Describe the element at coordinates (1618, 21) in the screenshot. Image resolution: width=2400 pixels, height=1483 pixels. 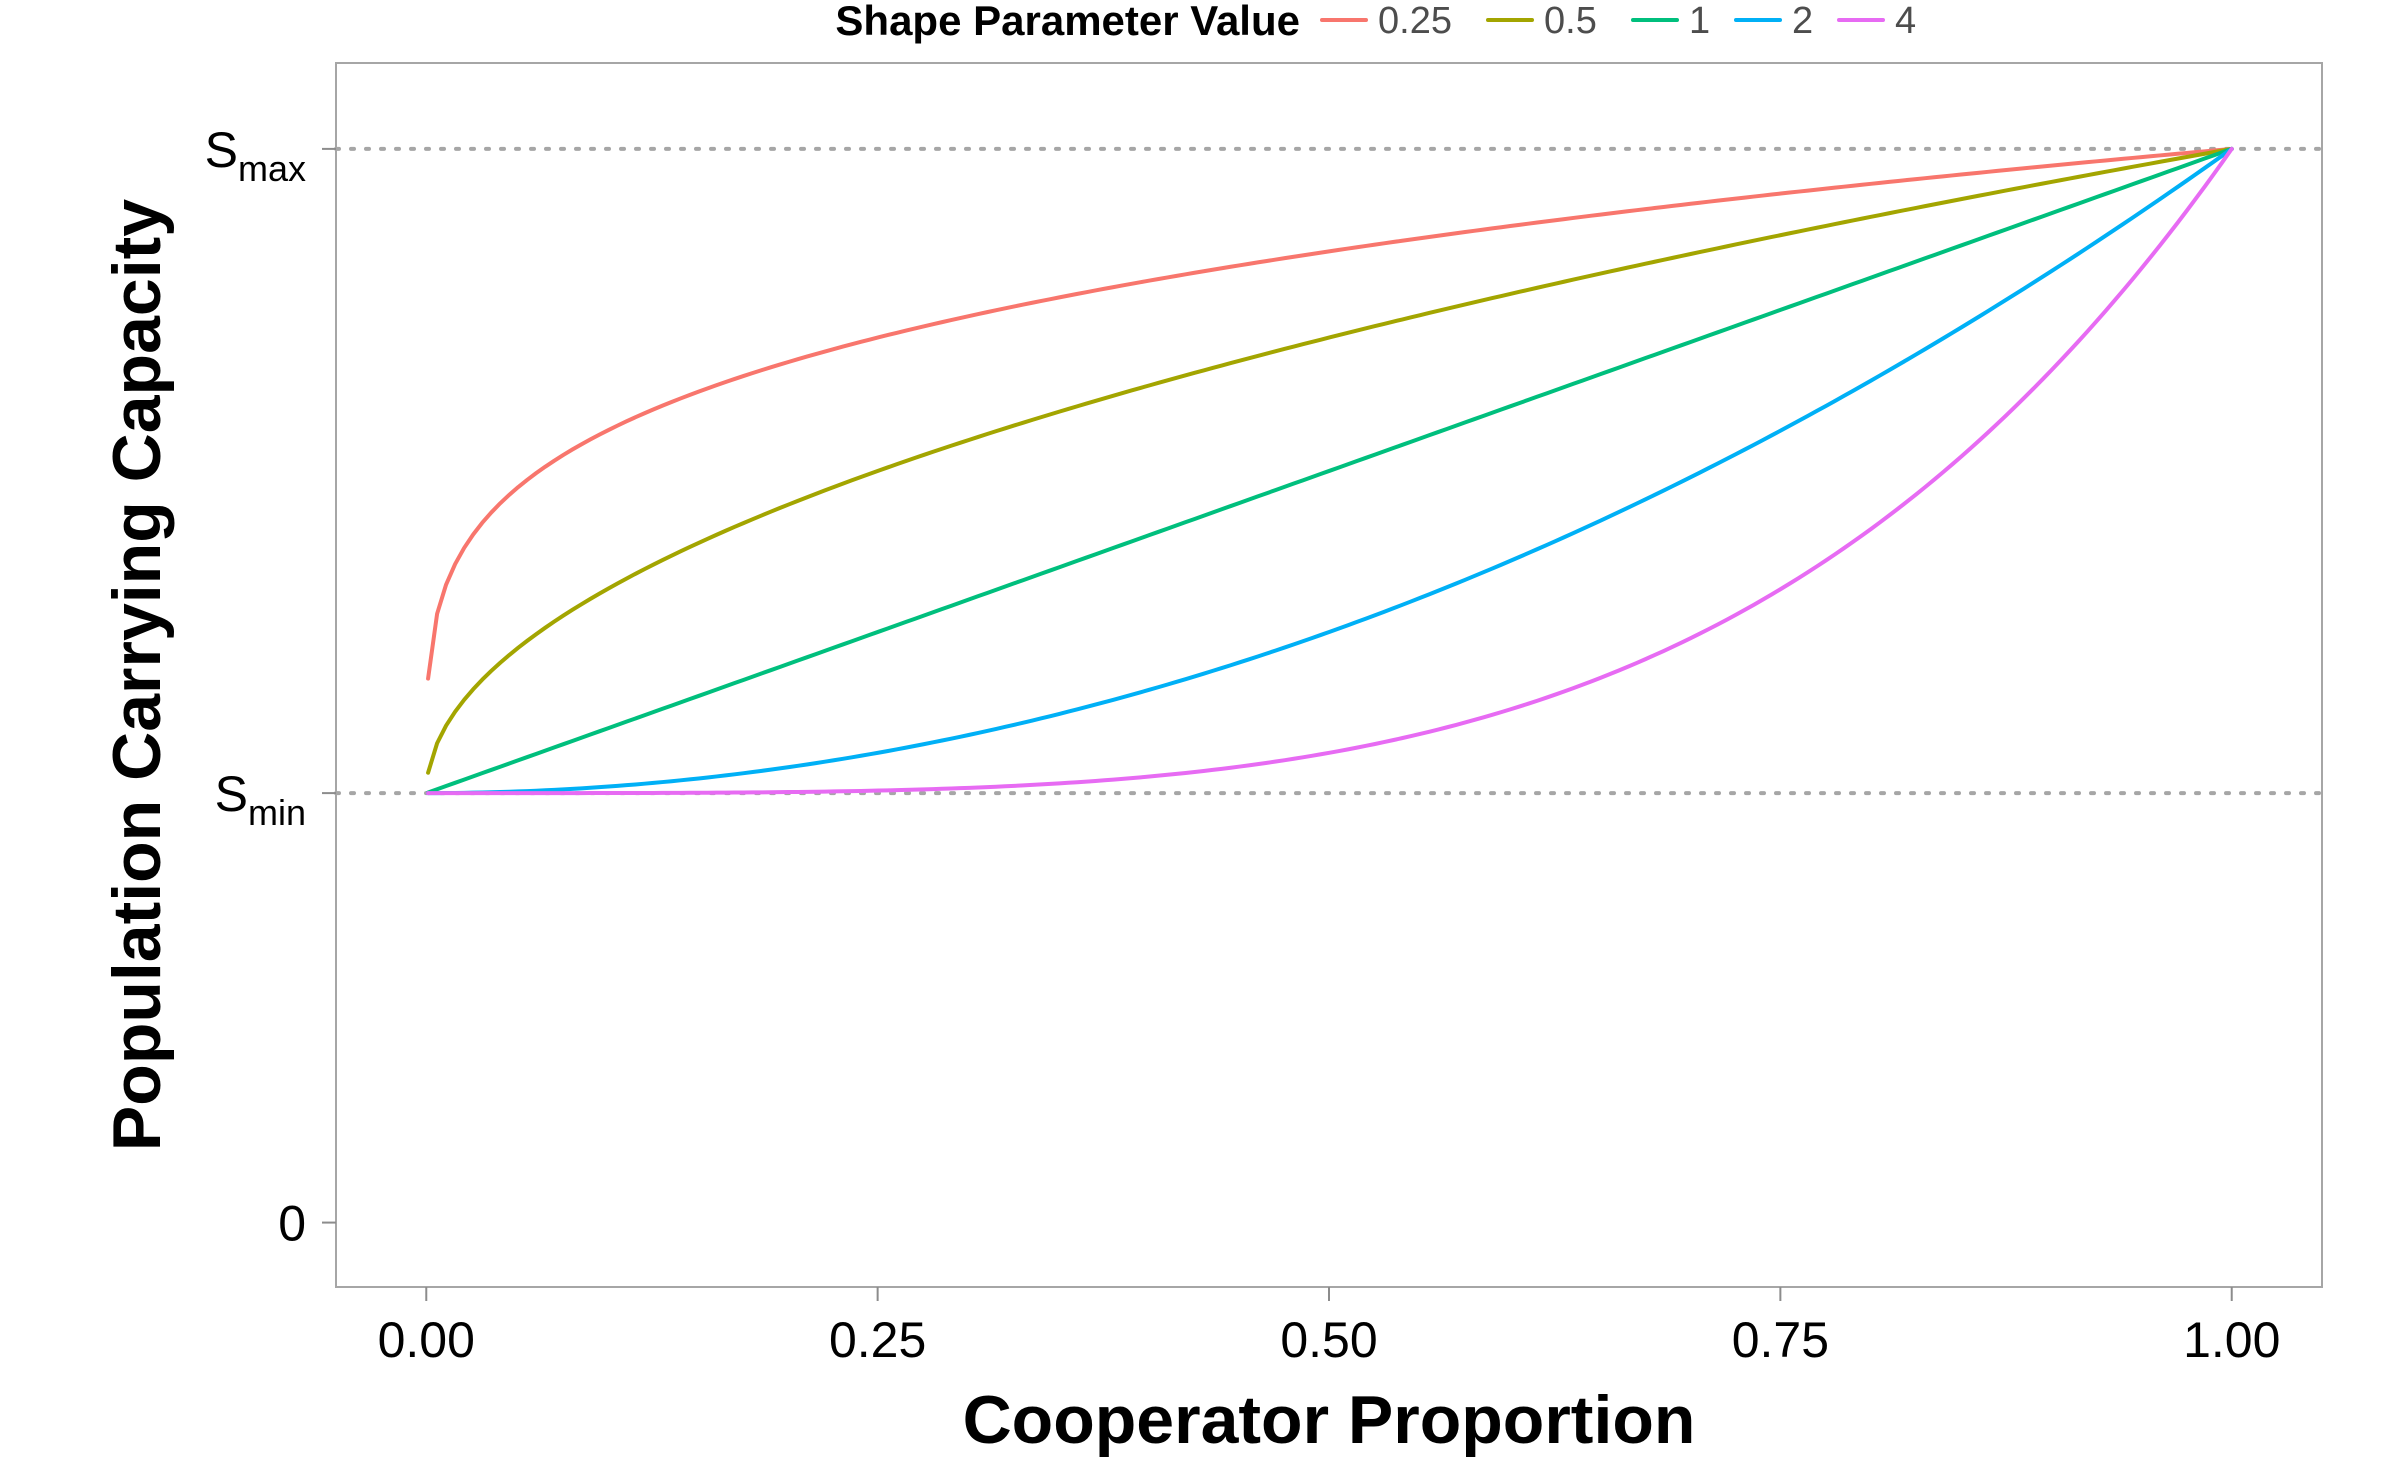
I see `legend-items: 0.25 0.5 1 2 4` at that location.